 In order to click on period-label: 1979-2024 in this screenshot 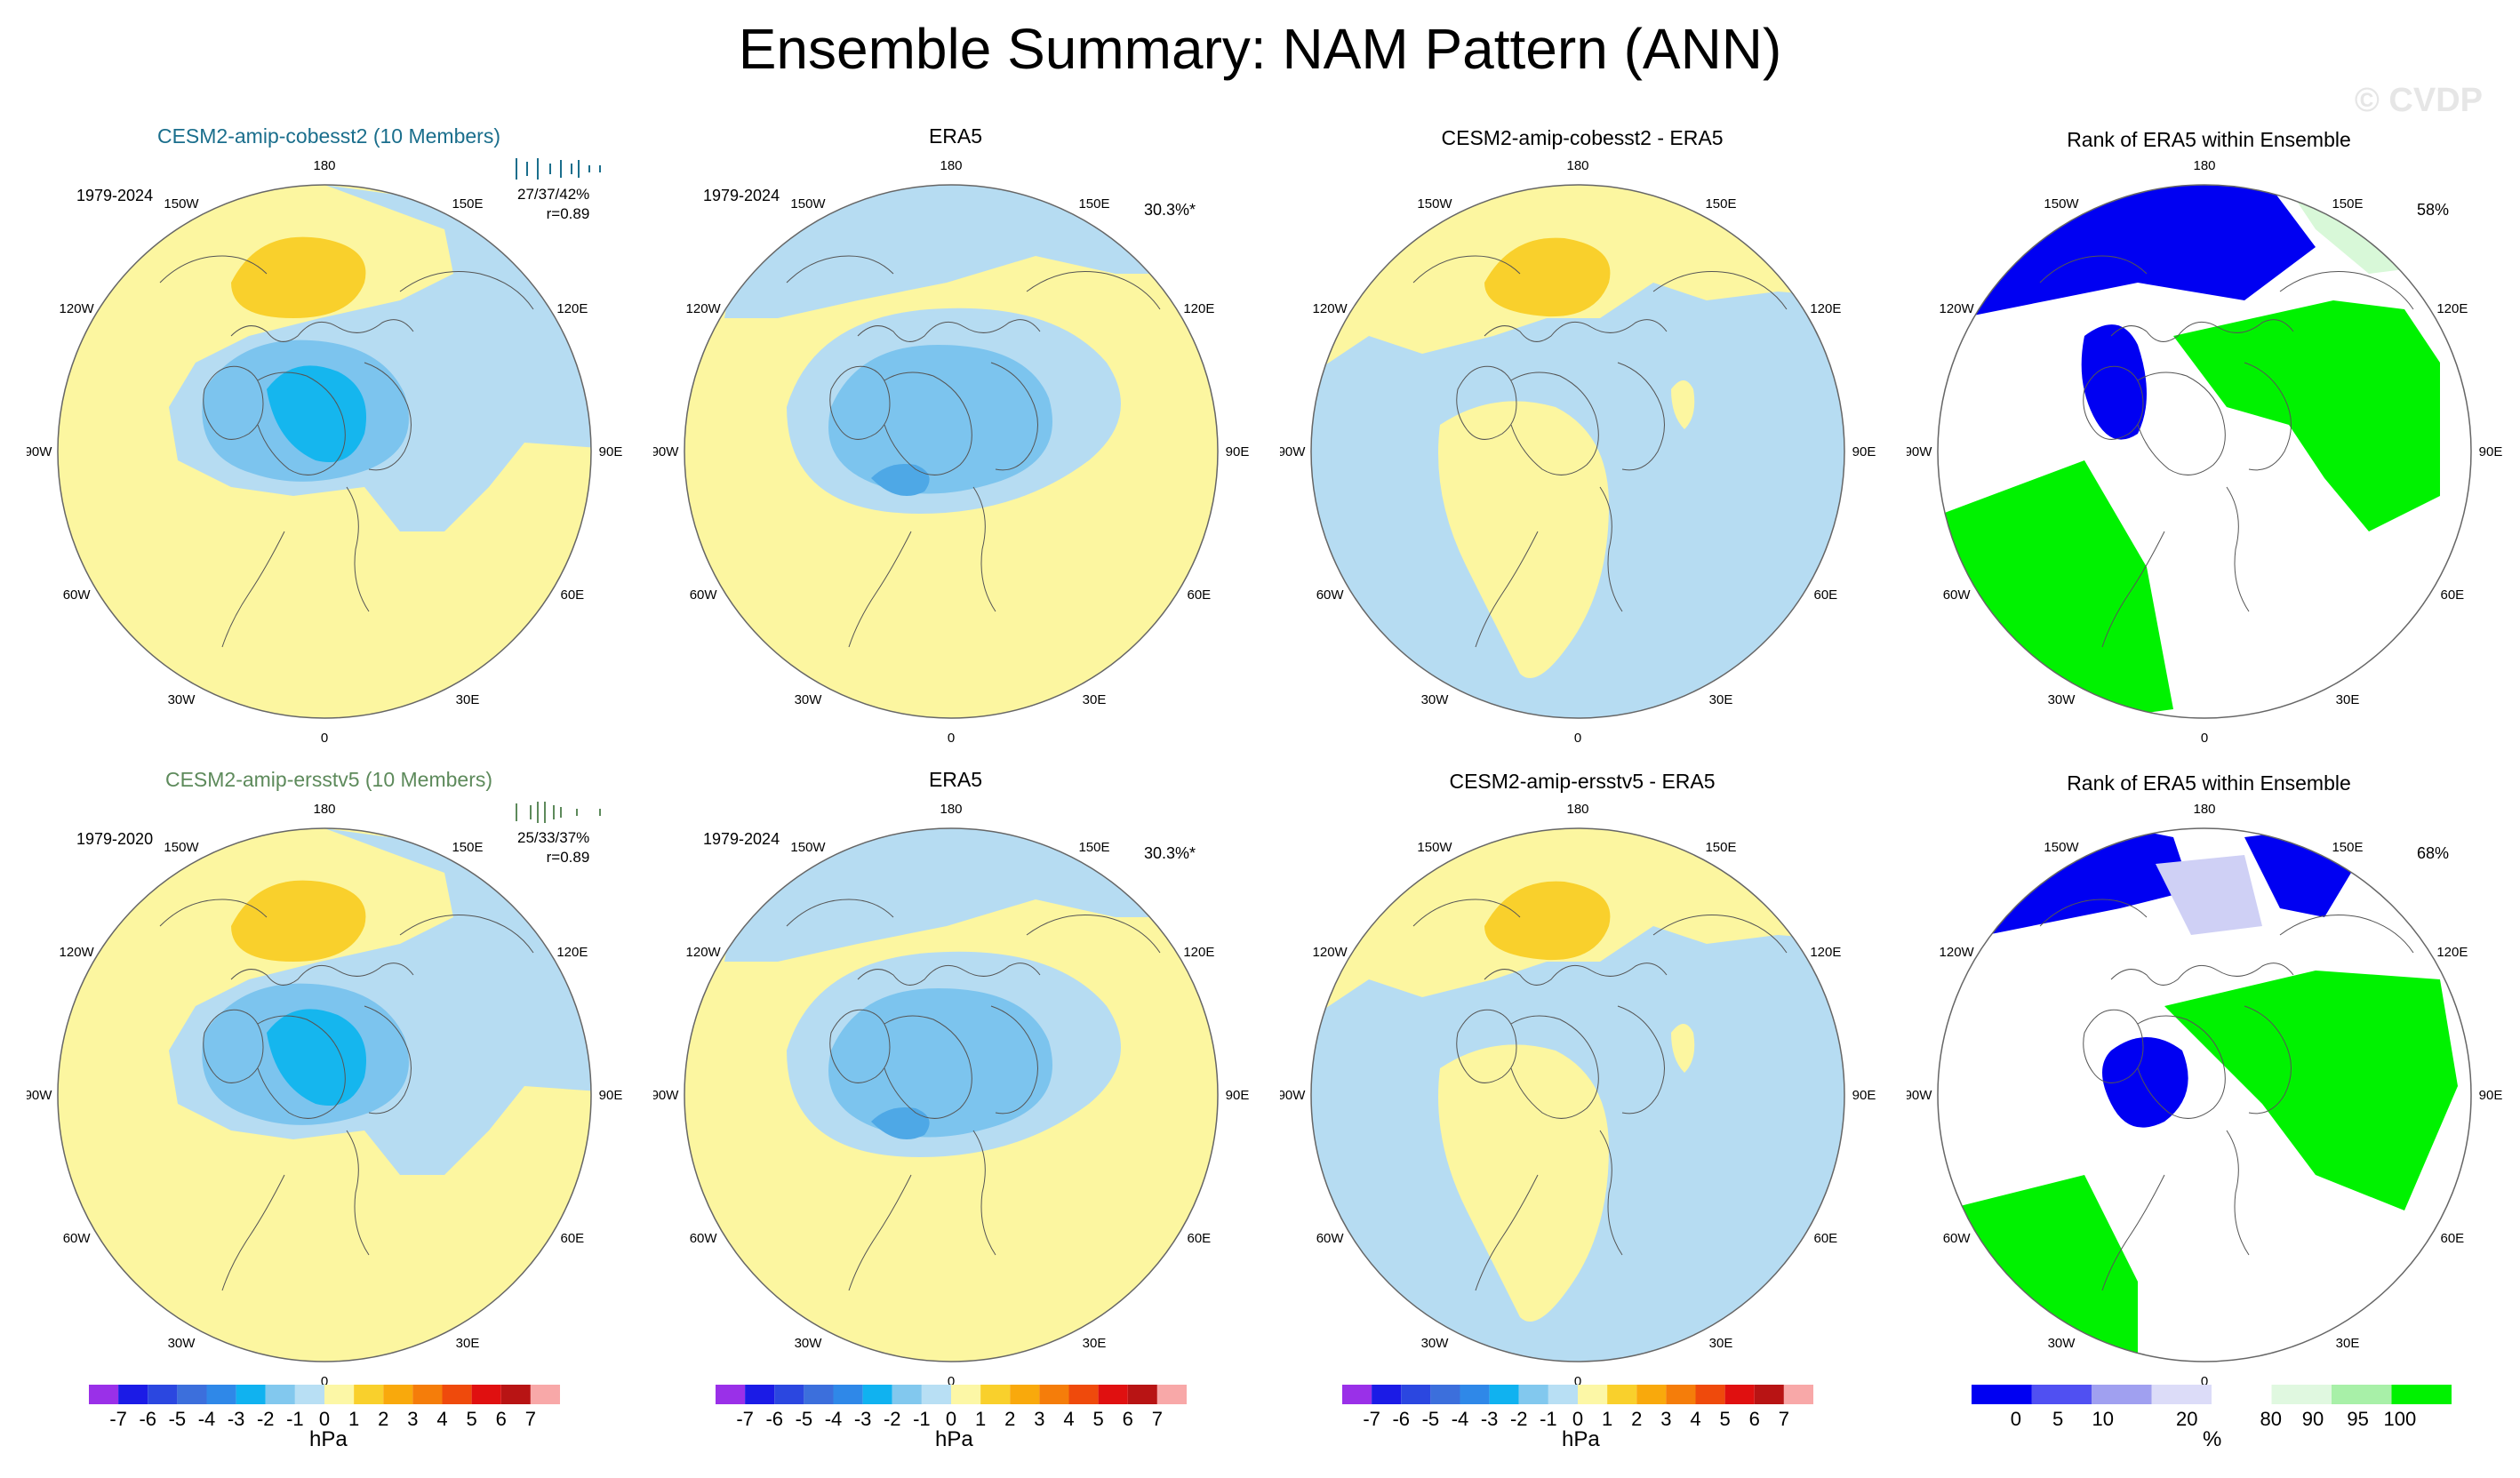, I will do `click(115, 195)`.